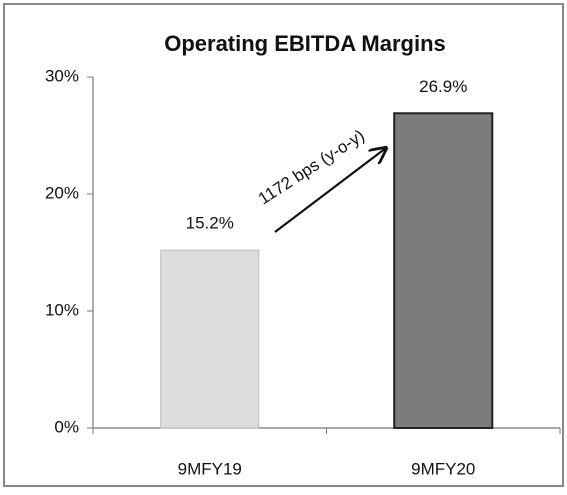 This screenshot has height=495, width=567. I want to click on x-tick-label: 9MFY20, so click(443, 468).